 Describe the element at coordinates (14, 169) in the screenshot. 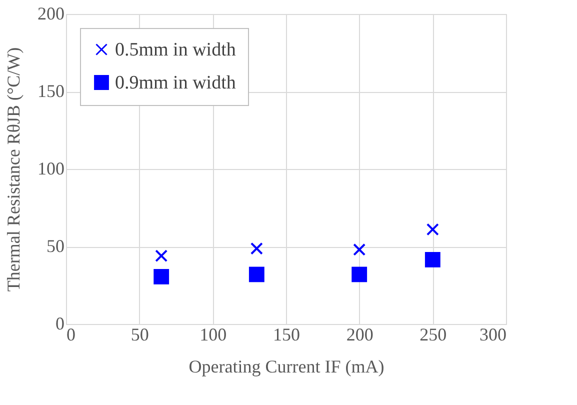

I see `y-axis-title: Thermal Resistance RθJB (°C/W)` at that location.